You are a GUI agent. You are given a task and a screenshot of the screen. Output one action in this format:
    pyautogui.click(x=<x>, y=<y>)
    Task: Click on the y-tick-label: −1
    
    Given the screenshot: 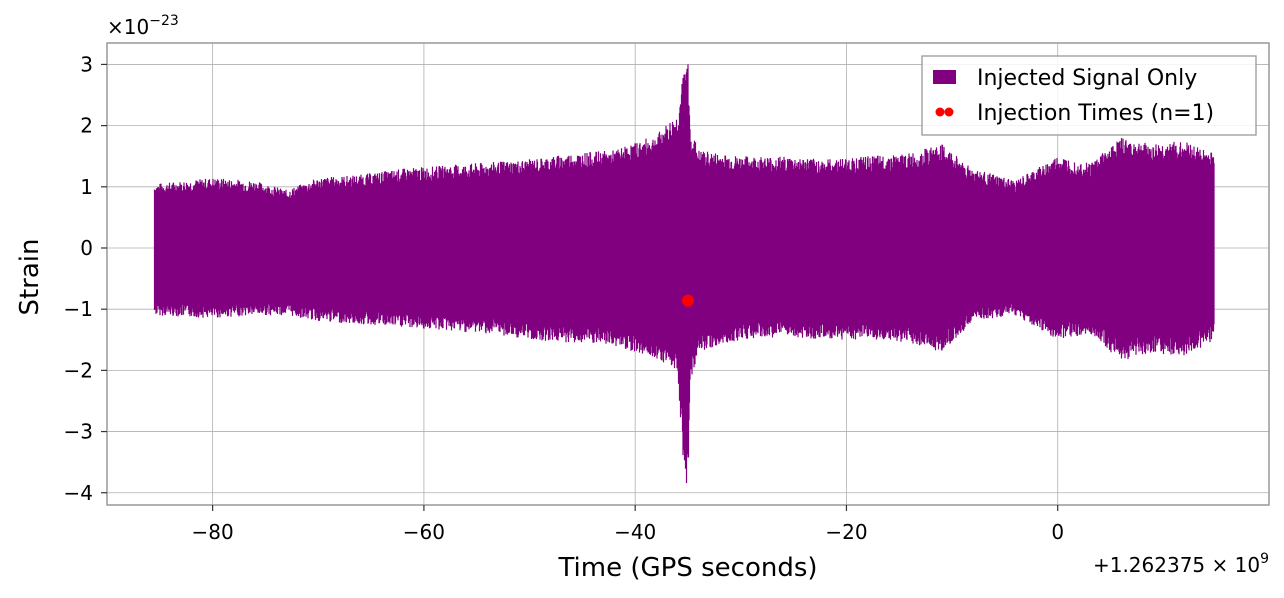 What is the action you would take?
    pyautogui.click(x=78, y=309)
    